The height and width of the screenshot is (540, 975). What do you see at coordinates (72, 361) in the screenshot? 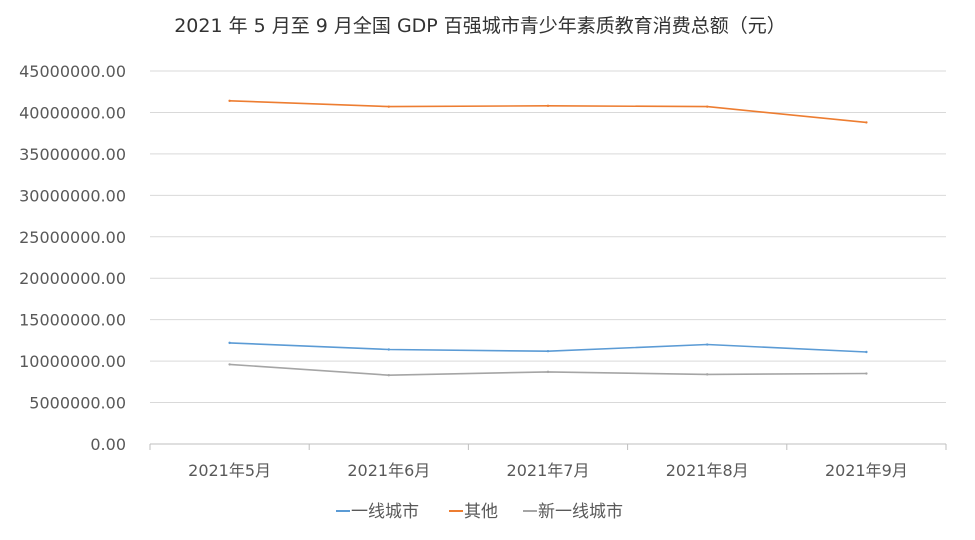
I see `y-tick-label: 10000000.00` at bounding box center [72, 361].